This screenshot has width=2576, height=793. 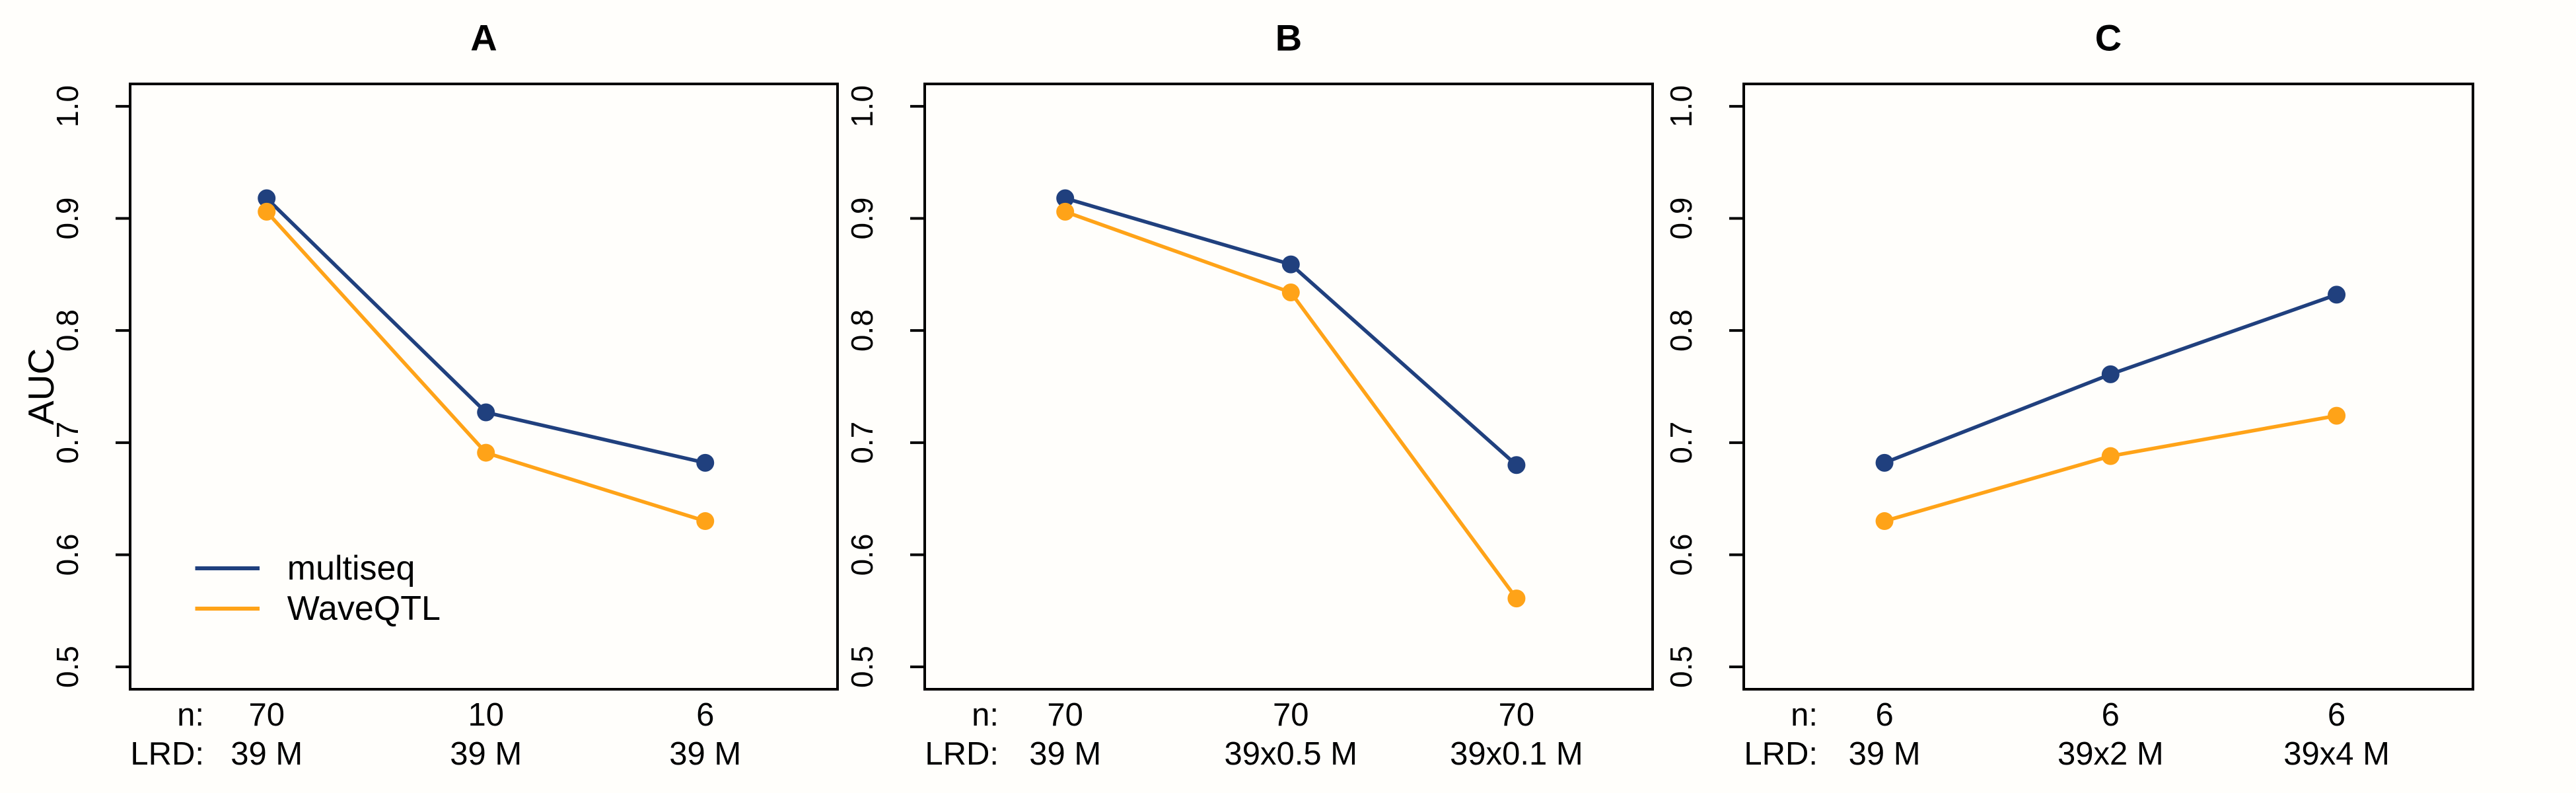 What do you see at coordinates (68, 667) in the screenshot?
I see `panel-a-y-tick-label: 0.5` at bounding box center [68, 667].